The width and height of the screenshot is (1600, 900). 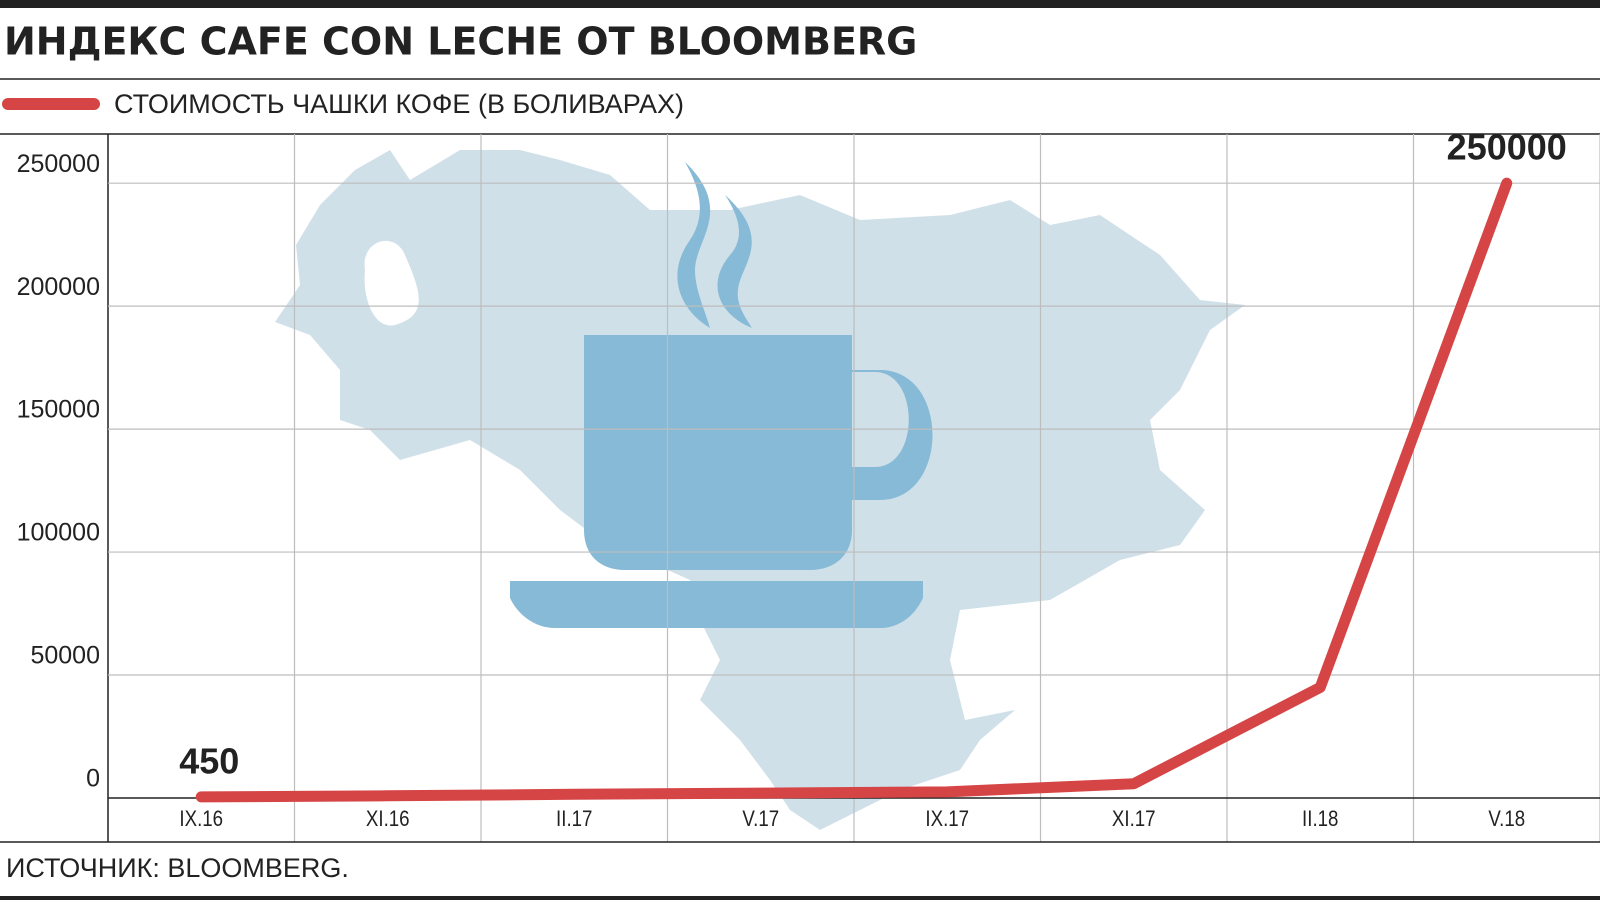 I want to click on x-tick-label: V.18, so click(x=1506, y=819).